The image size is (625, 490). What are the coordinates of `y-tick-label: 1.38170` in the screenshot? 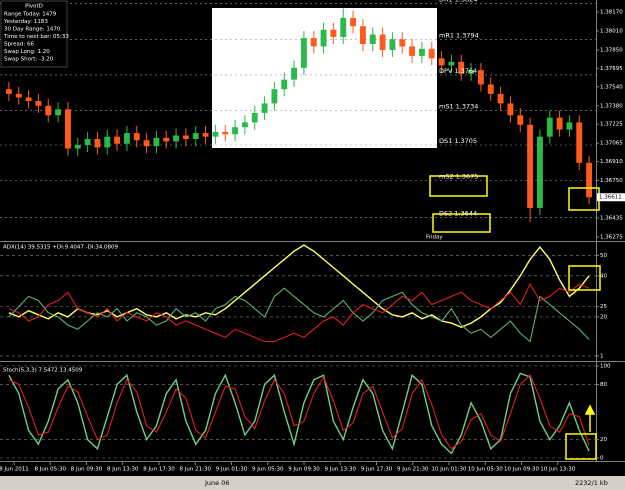 It's located at (611, 12).